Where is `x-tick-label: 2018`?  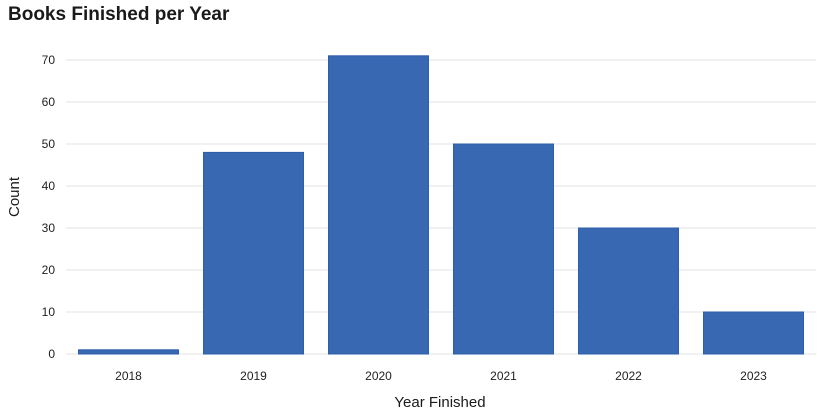
x-tick-label: 2018 is located at coordinates (128, 376).